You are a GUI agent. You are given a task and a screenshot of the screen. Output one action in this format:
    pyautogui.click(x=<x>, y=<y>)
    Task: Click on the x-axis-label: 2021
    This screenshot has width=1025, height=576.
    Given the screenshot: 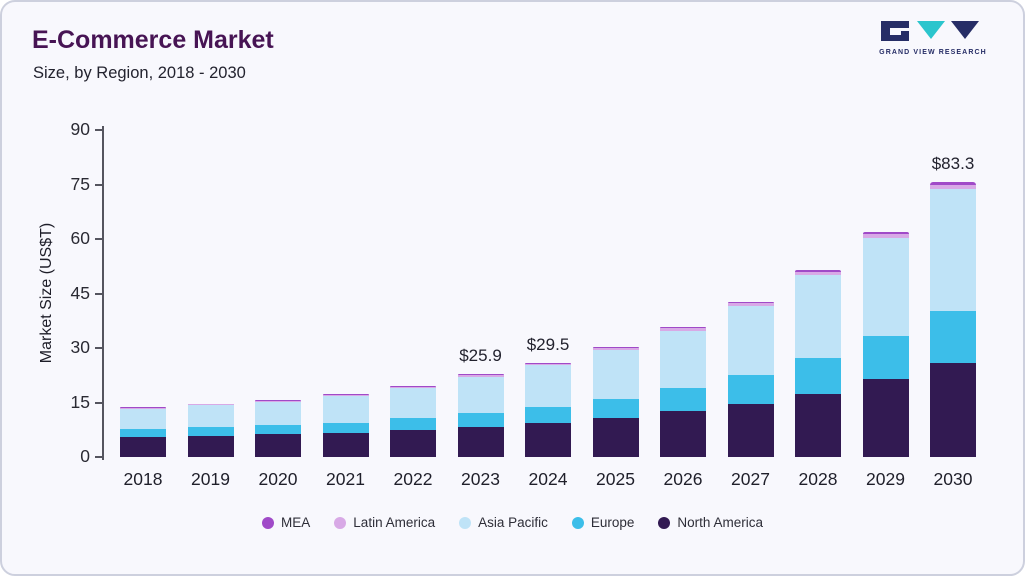 What is the action you would take?
    pyautogui.click(x=345, y=479)
    